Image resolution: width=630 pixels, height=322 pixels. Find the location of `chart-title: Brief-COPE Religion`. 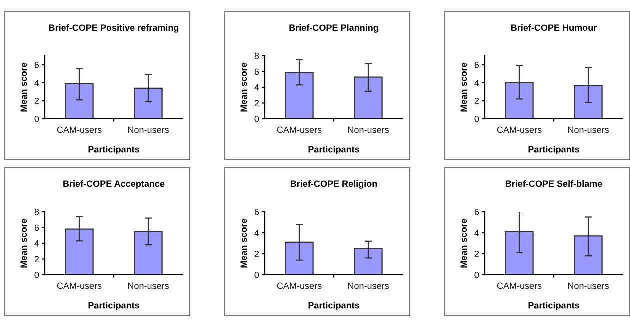

chart-title: Brief-COPE Religion is located at coordinates (334, 184).